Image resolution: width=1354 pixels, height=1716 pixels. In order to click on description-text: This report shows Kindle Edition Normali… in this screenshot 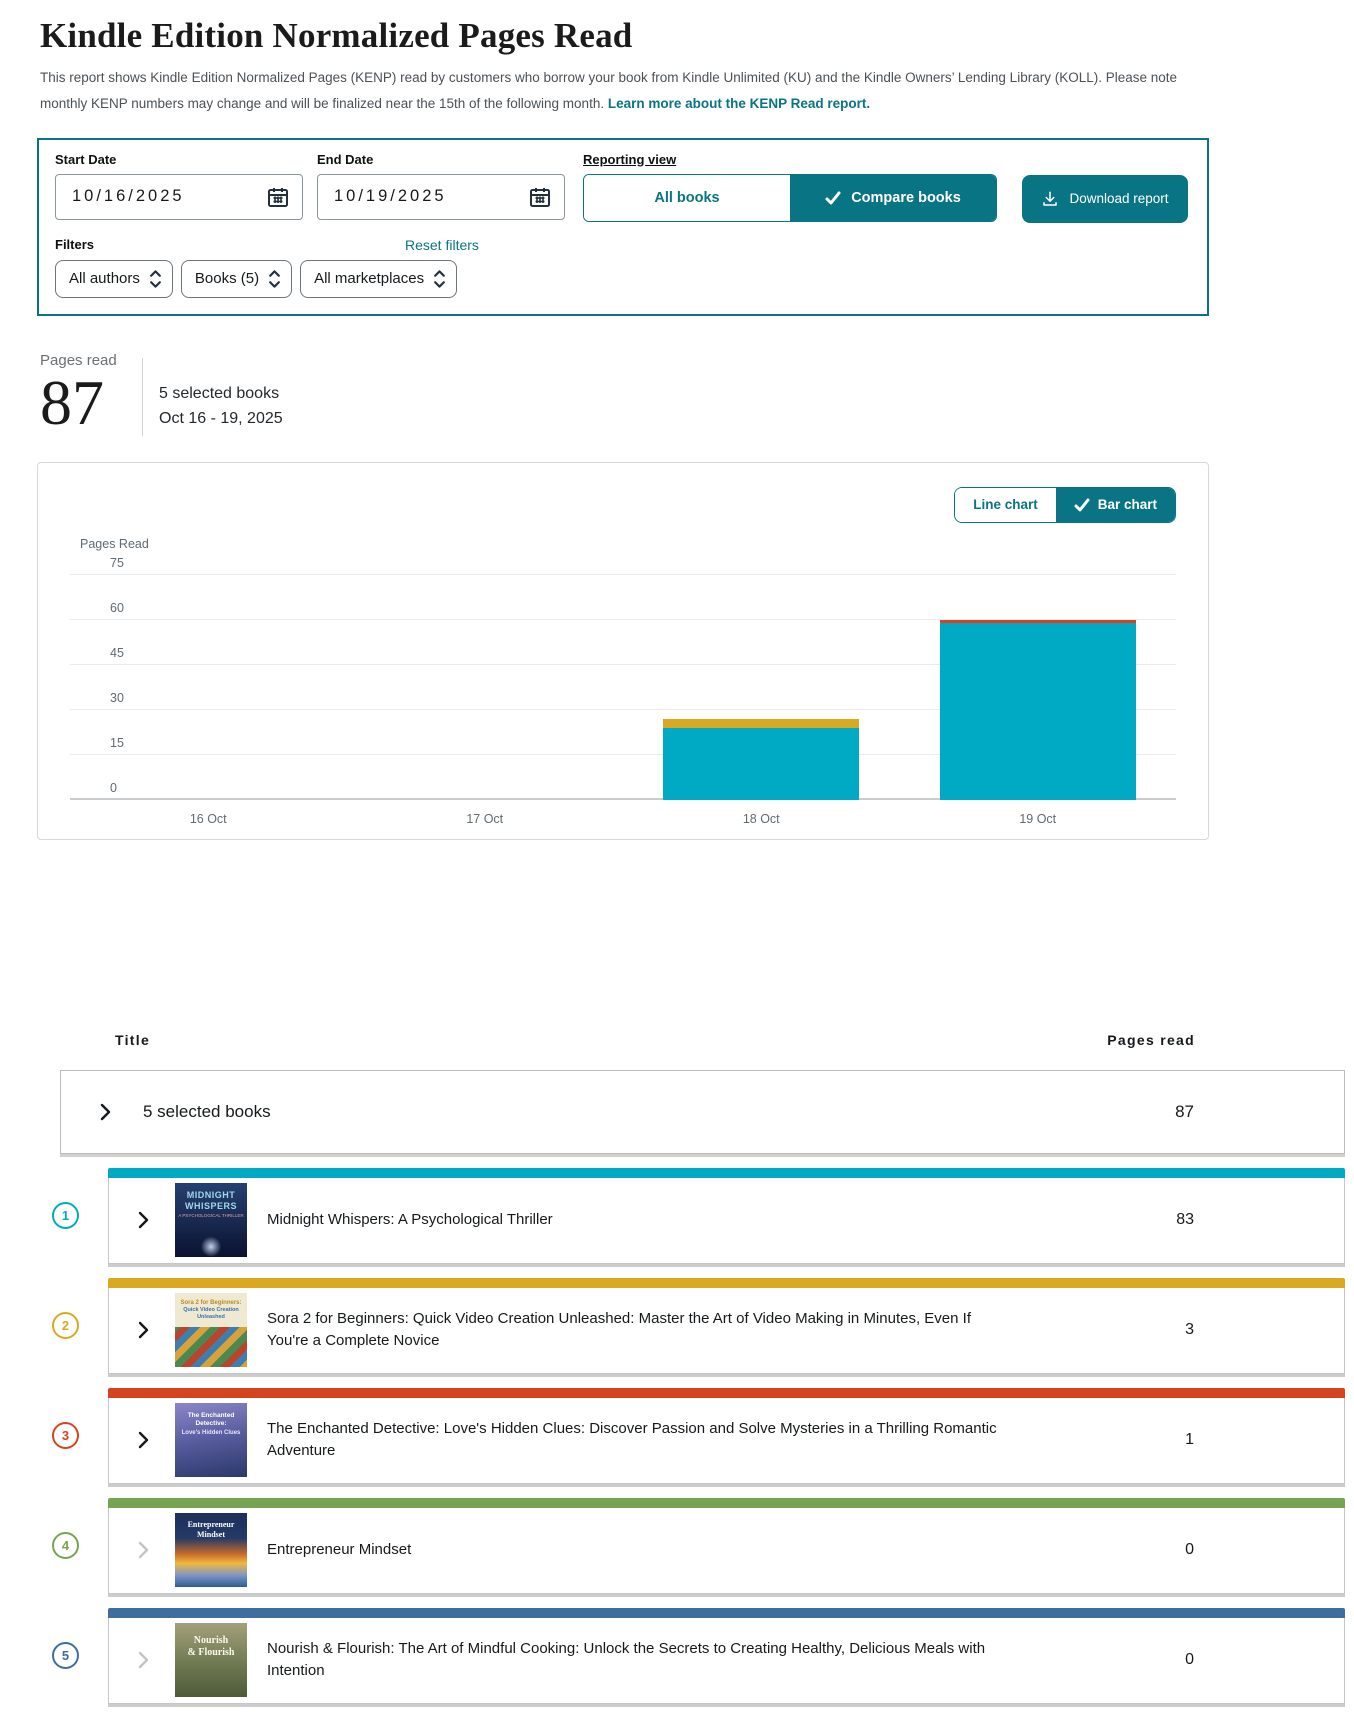, I will do `click(609, 91)`.